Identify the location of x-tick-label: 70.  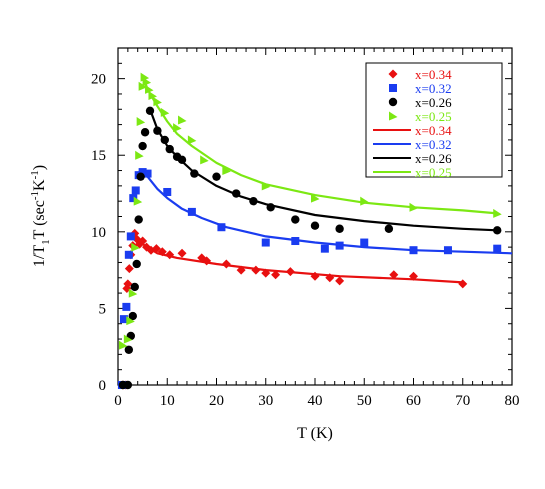
(462, 401).